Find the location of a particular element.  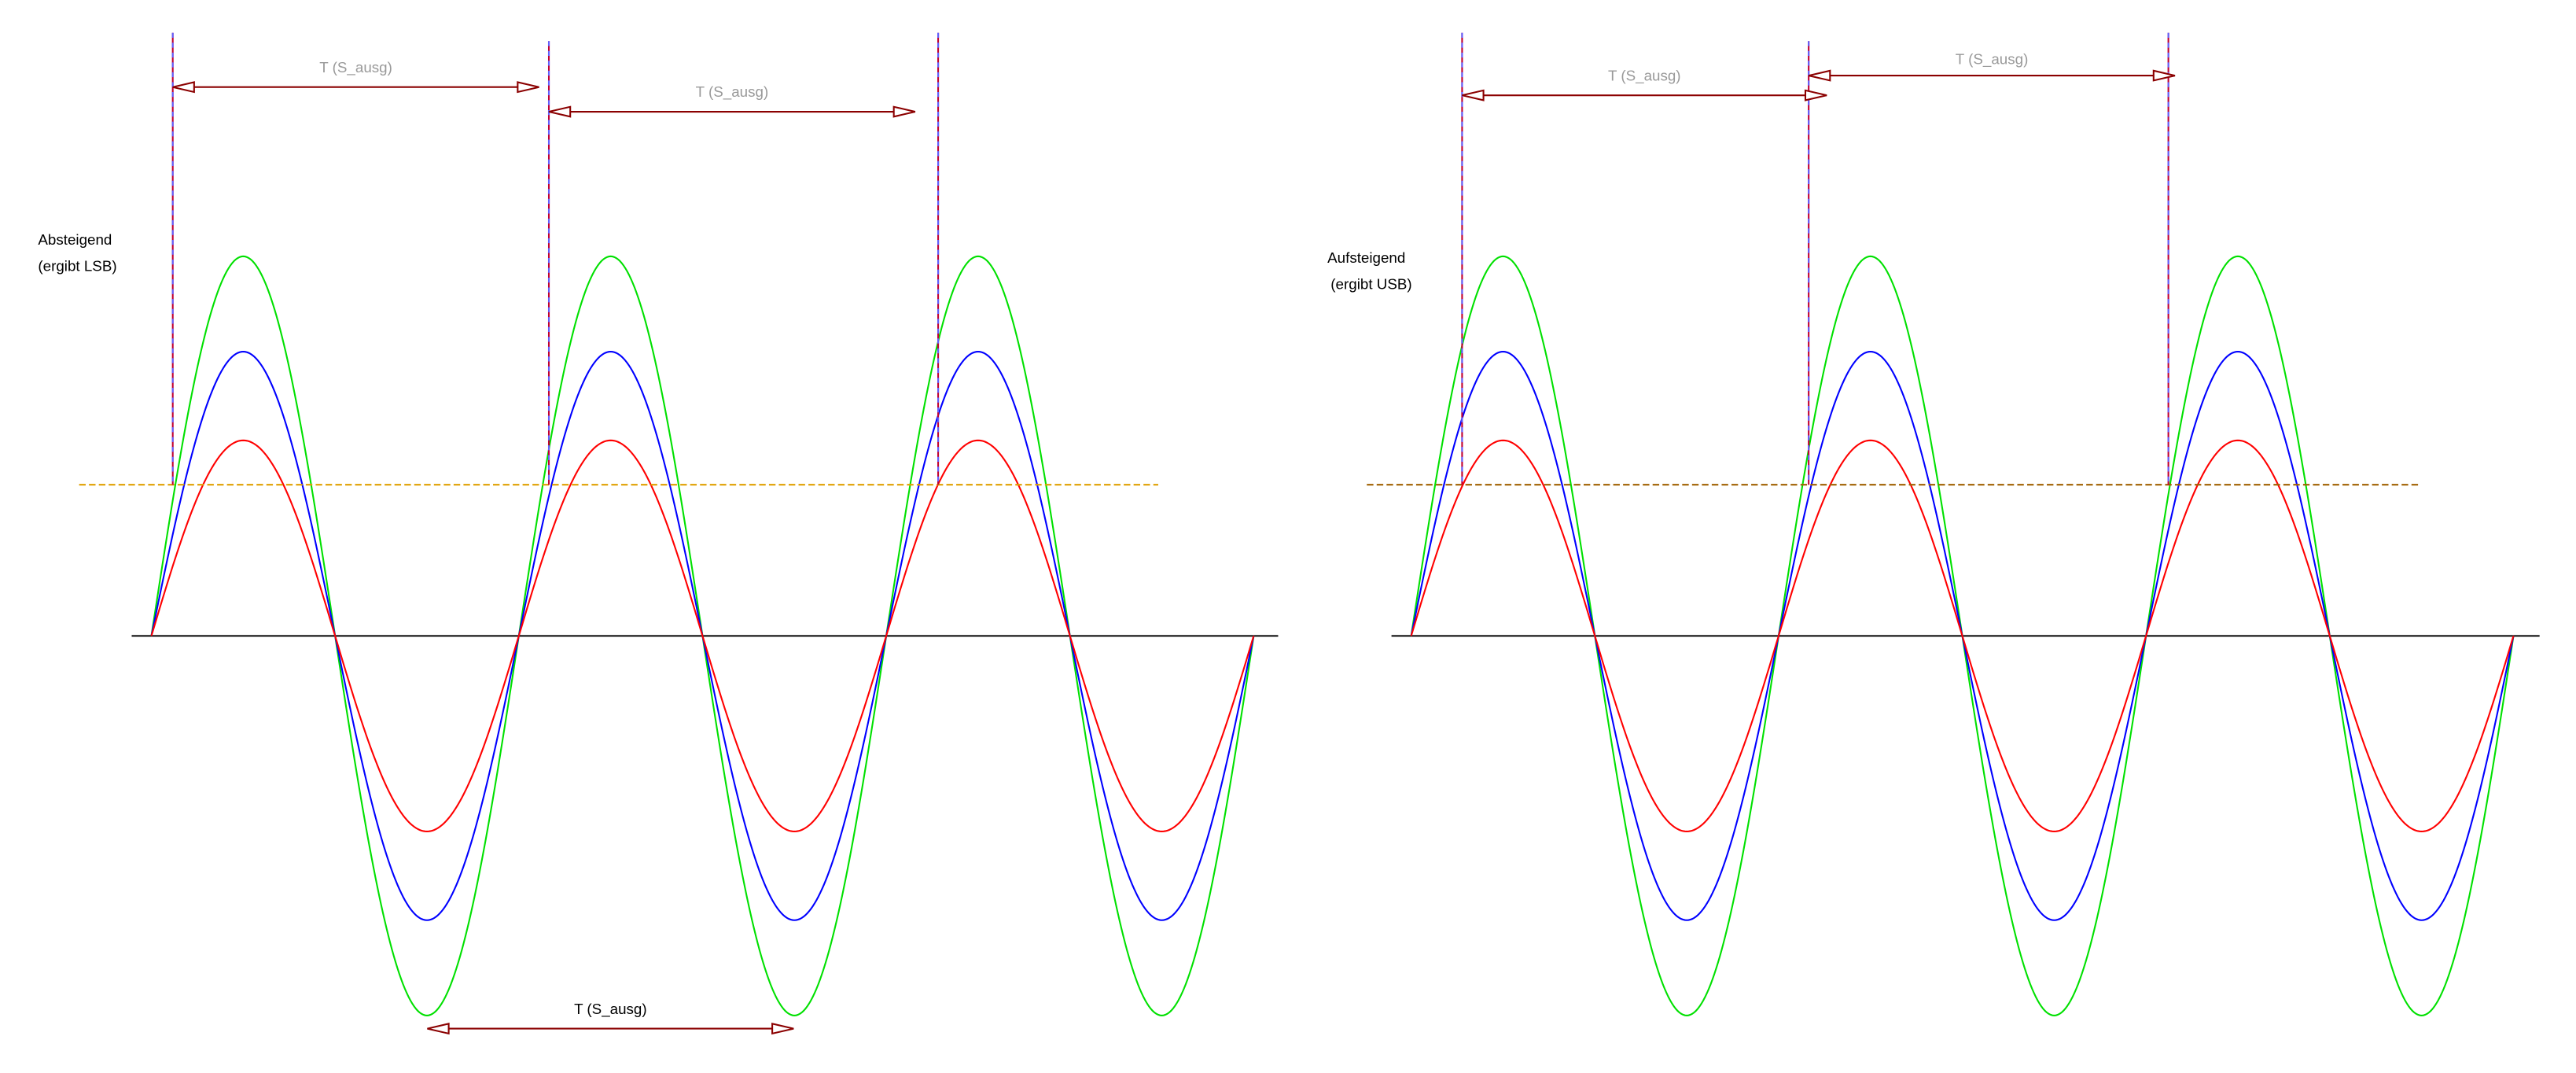

panel-subtitle: (ergibt USB) is located at coordinates (1370, 284).